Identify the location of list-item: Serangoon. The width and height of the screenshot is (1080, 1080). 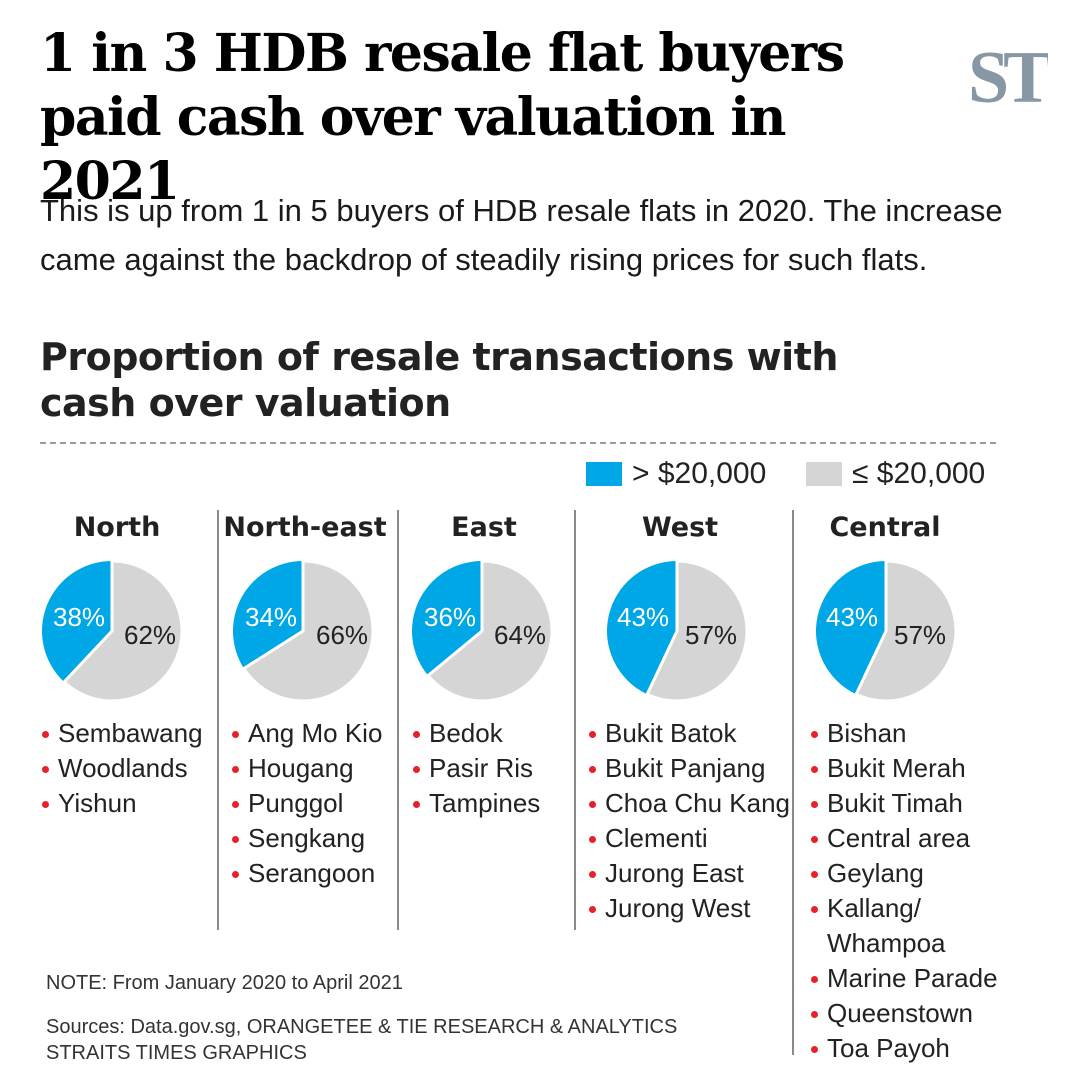
(307, 873).